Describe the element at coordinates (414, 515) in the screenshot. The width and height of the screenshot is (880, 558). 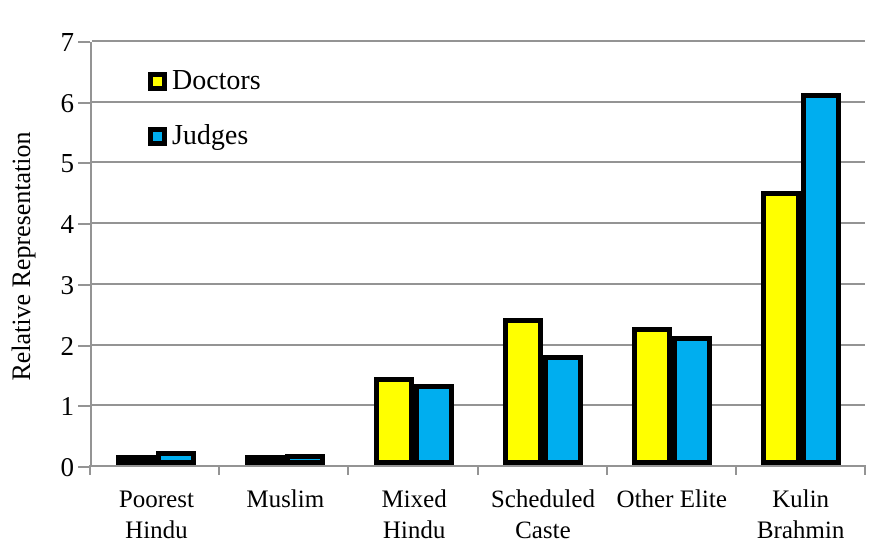
I see `category-label-mixed-hindu: Mixed Hindu` at that location.